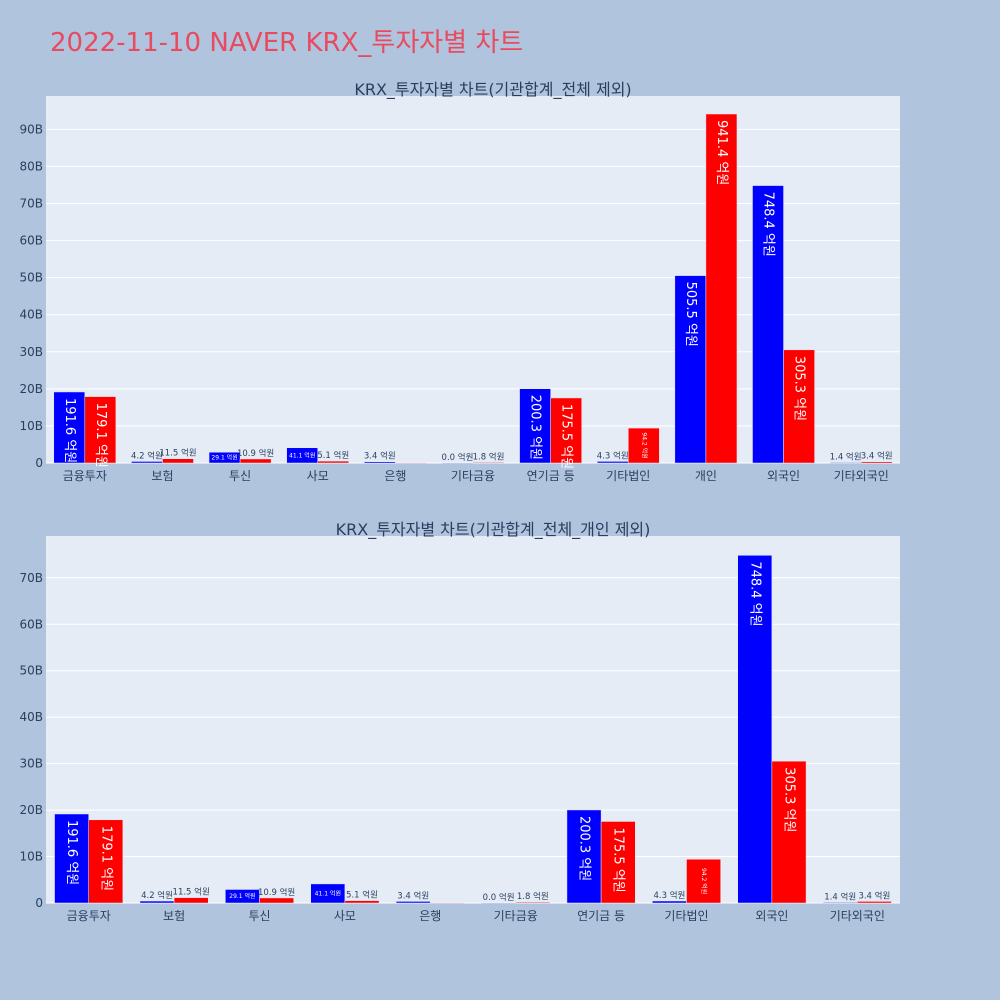 This screenshot has height=1000, width=1000. What do you see at coordinates (430, 915) in the screenshot?
I see `x-tick-label: 은행` at bounding box center [430, 915].